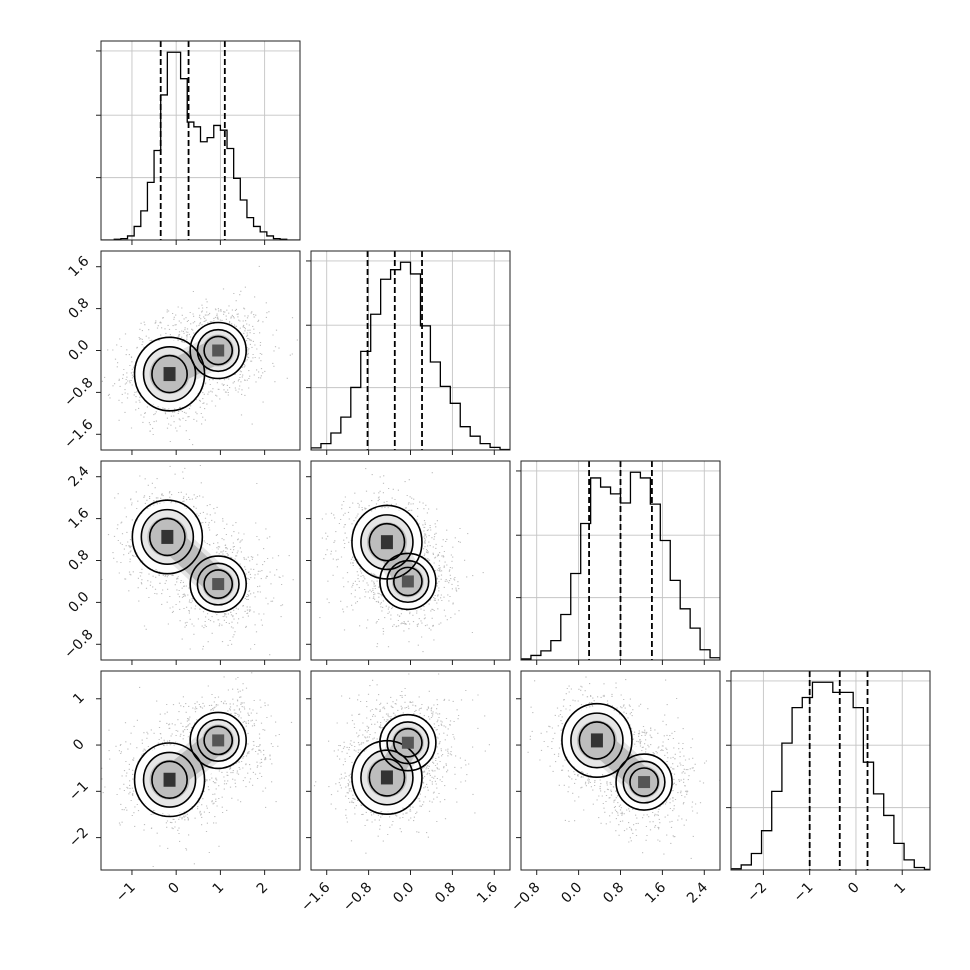  I want to click on x-tick-label-3-3: 1, so click(900, 889).